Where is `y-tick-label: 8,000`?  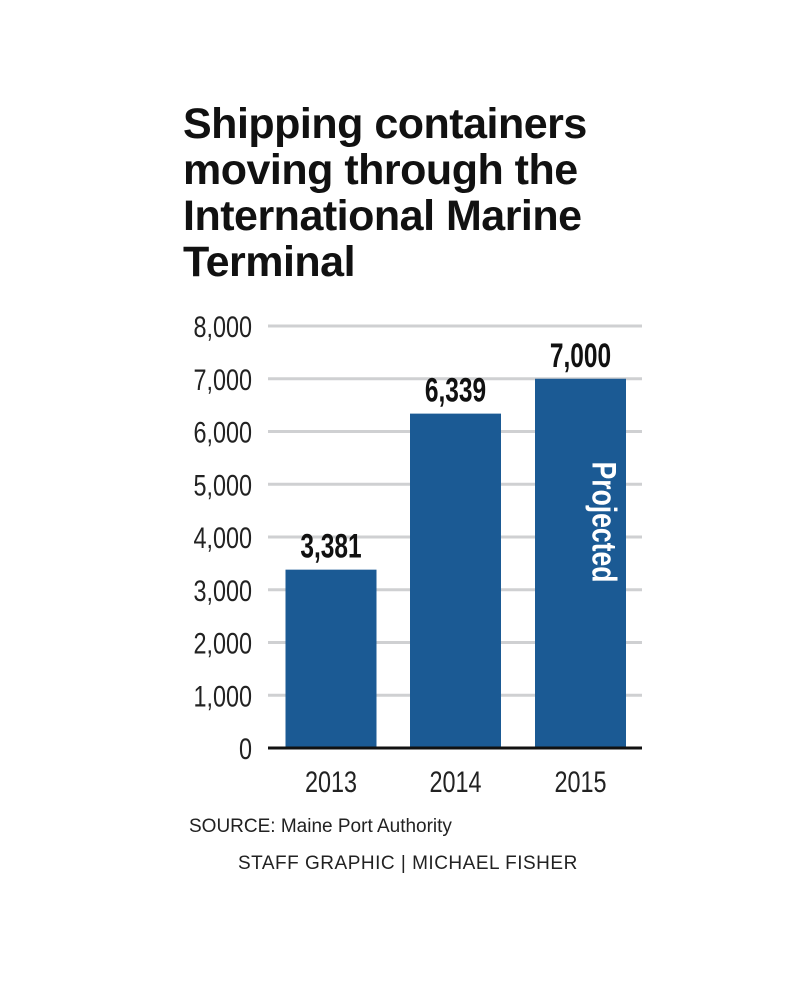
y-tick-label: 8,000 is located at coordinates (222, 326).